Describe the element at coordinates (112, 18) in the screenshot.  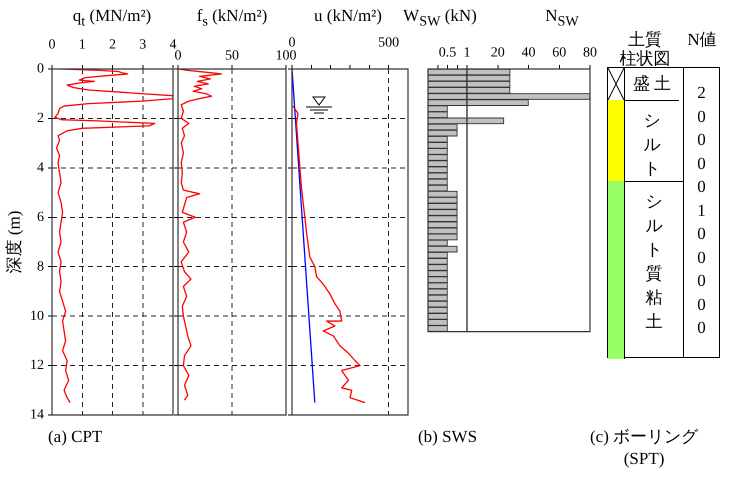
I see `x-axis-title: q$_{t}$ (MN/m²)` at that location.